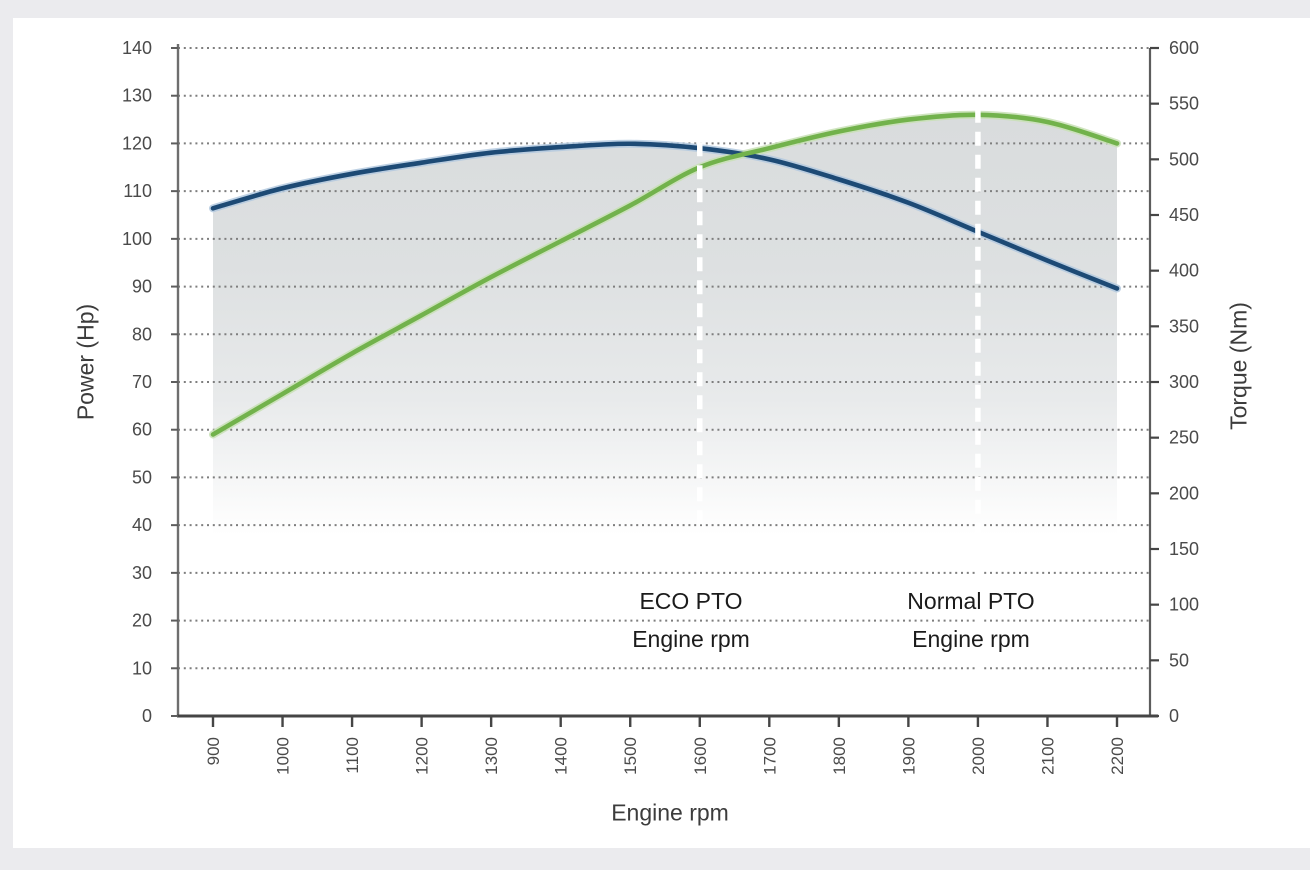 This screenshot has height=870, width=1310. What do you see at coordinates (1184, 549) in the screenshot?
I see `right-axis-tick-label: 150` at bounding box center [1184, 549].